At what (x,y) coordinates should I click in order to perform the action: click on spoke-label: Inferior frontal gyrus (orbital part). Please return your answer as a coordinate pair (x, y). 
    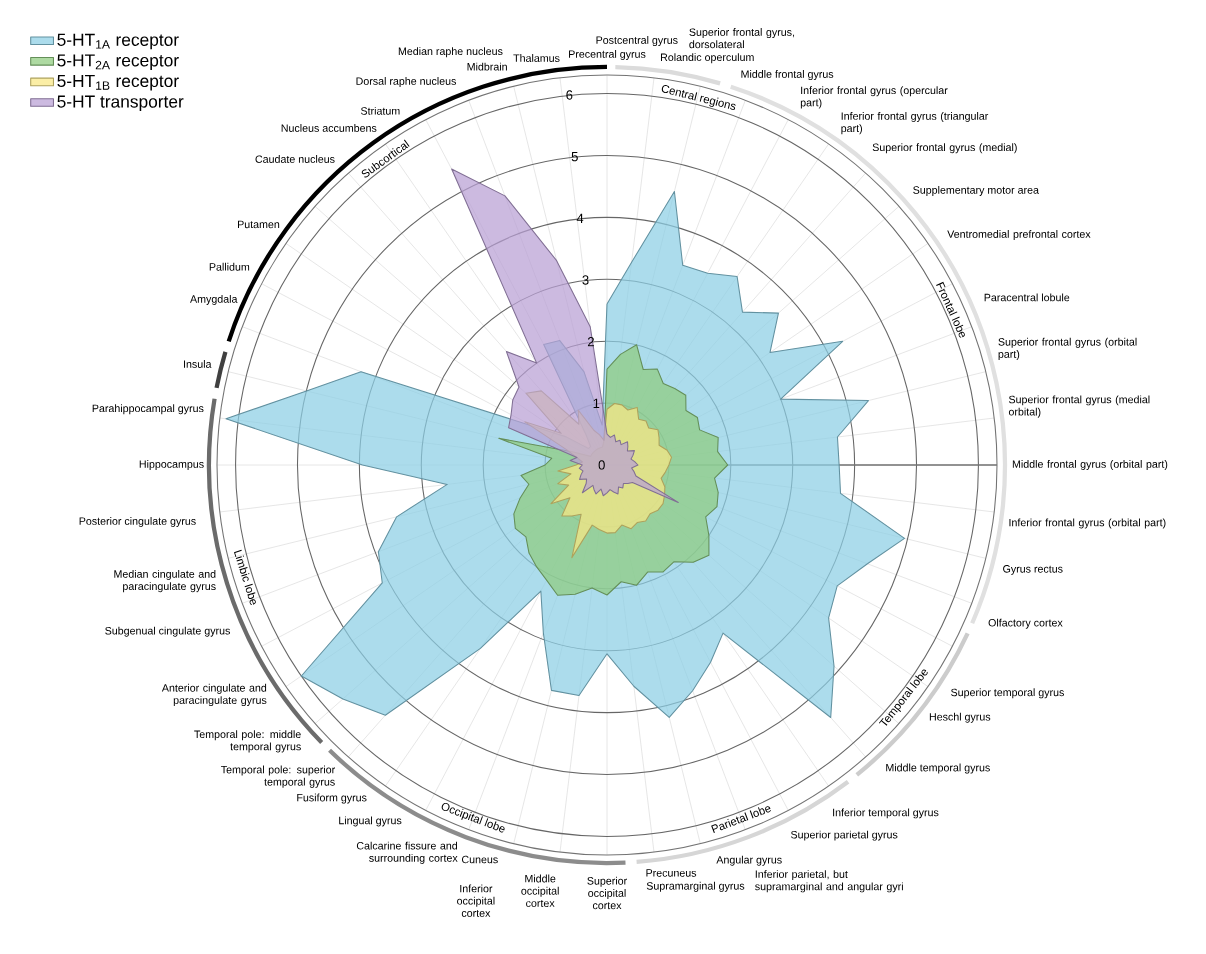
    Looking at the image, I should click on (1087, 523).